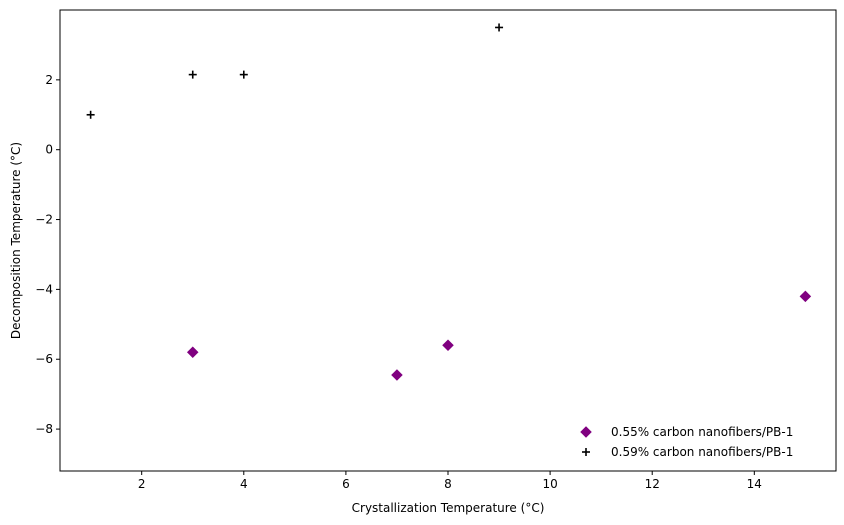 Image resolution: width=844 pixels, height=525 pixels. I want to click on y-tick-label: 2, so click(49, 80).